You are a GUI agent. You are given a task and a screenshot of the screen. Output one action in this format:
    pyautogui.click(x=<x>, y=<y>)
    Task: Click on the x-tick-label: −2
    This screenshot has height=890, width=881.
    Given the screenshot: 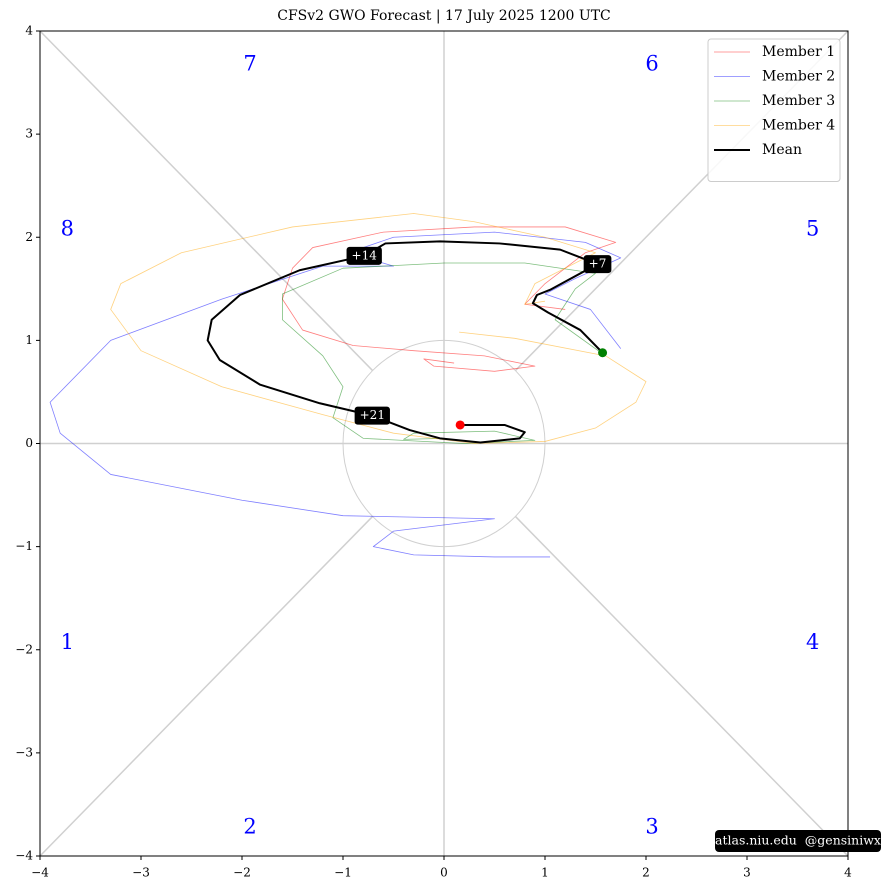 What is the action you would take?
    pyautogui.click(x=242, y=873)
    